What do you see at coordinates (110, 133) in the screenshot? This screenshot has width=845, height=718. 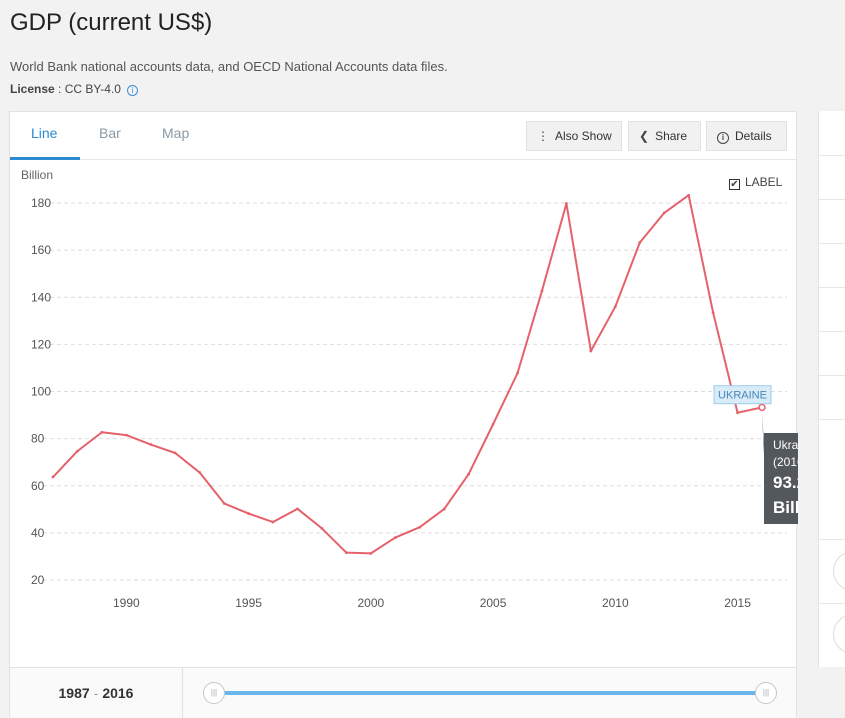 I see `tab-bar: Bar` at bounding box center [110, 133].